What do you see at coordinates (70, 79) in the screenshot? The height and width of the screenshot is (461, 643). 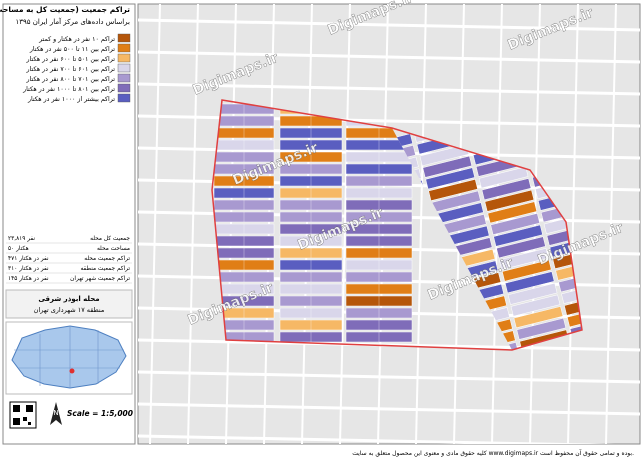 I see `legend-label: تراکم بین ۷۰۱ تا ۸۰۰ نفر در هکتار` at bounding box center [70, 79].